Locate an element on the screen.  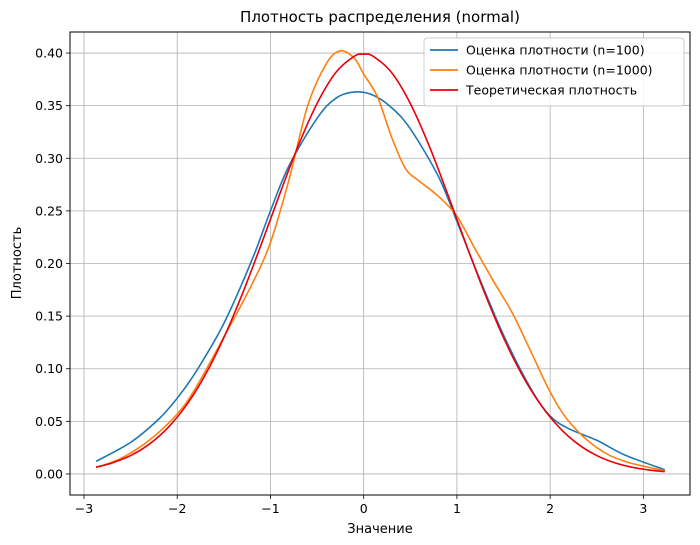
y-tick-label: 0.10 is located at coordinates (49, 368).